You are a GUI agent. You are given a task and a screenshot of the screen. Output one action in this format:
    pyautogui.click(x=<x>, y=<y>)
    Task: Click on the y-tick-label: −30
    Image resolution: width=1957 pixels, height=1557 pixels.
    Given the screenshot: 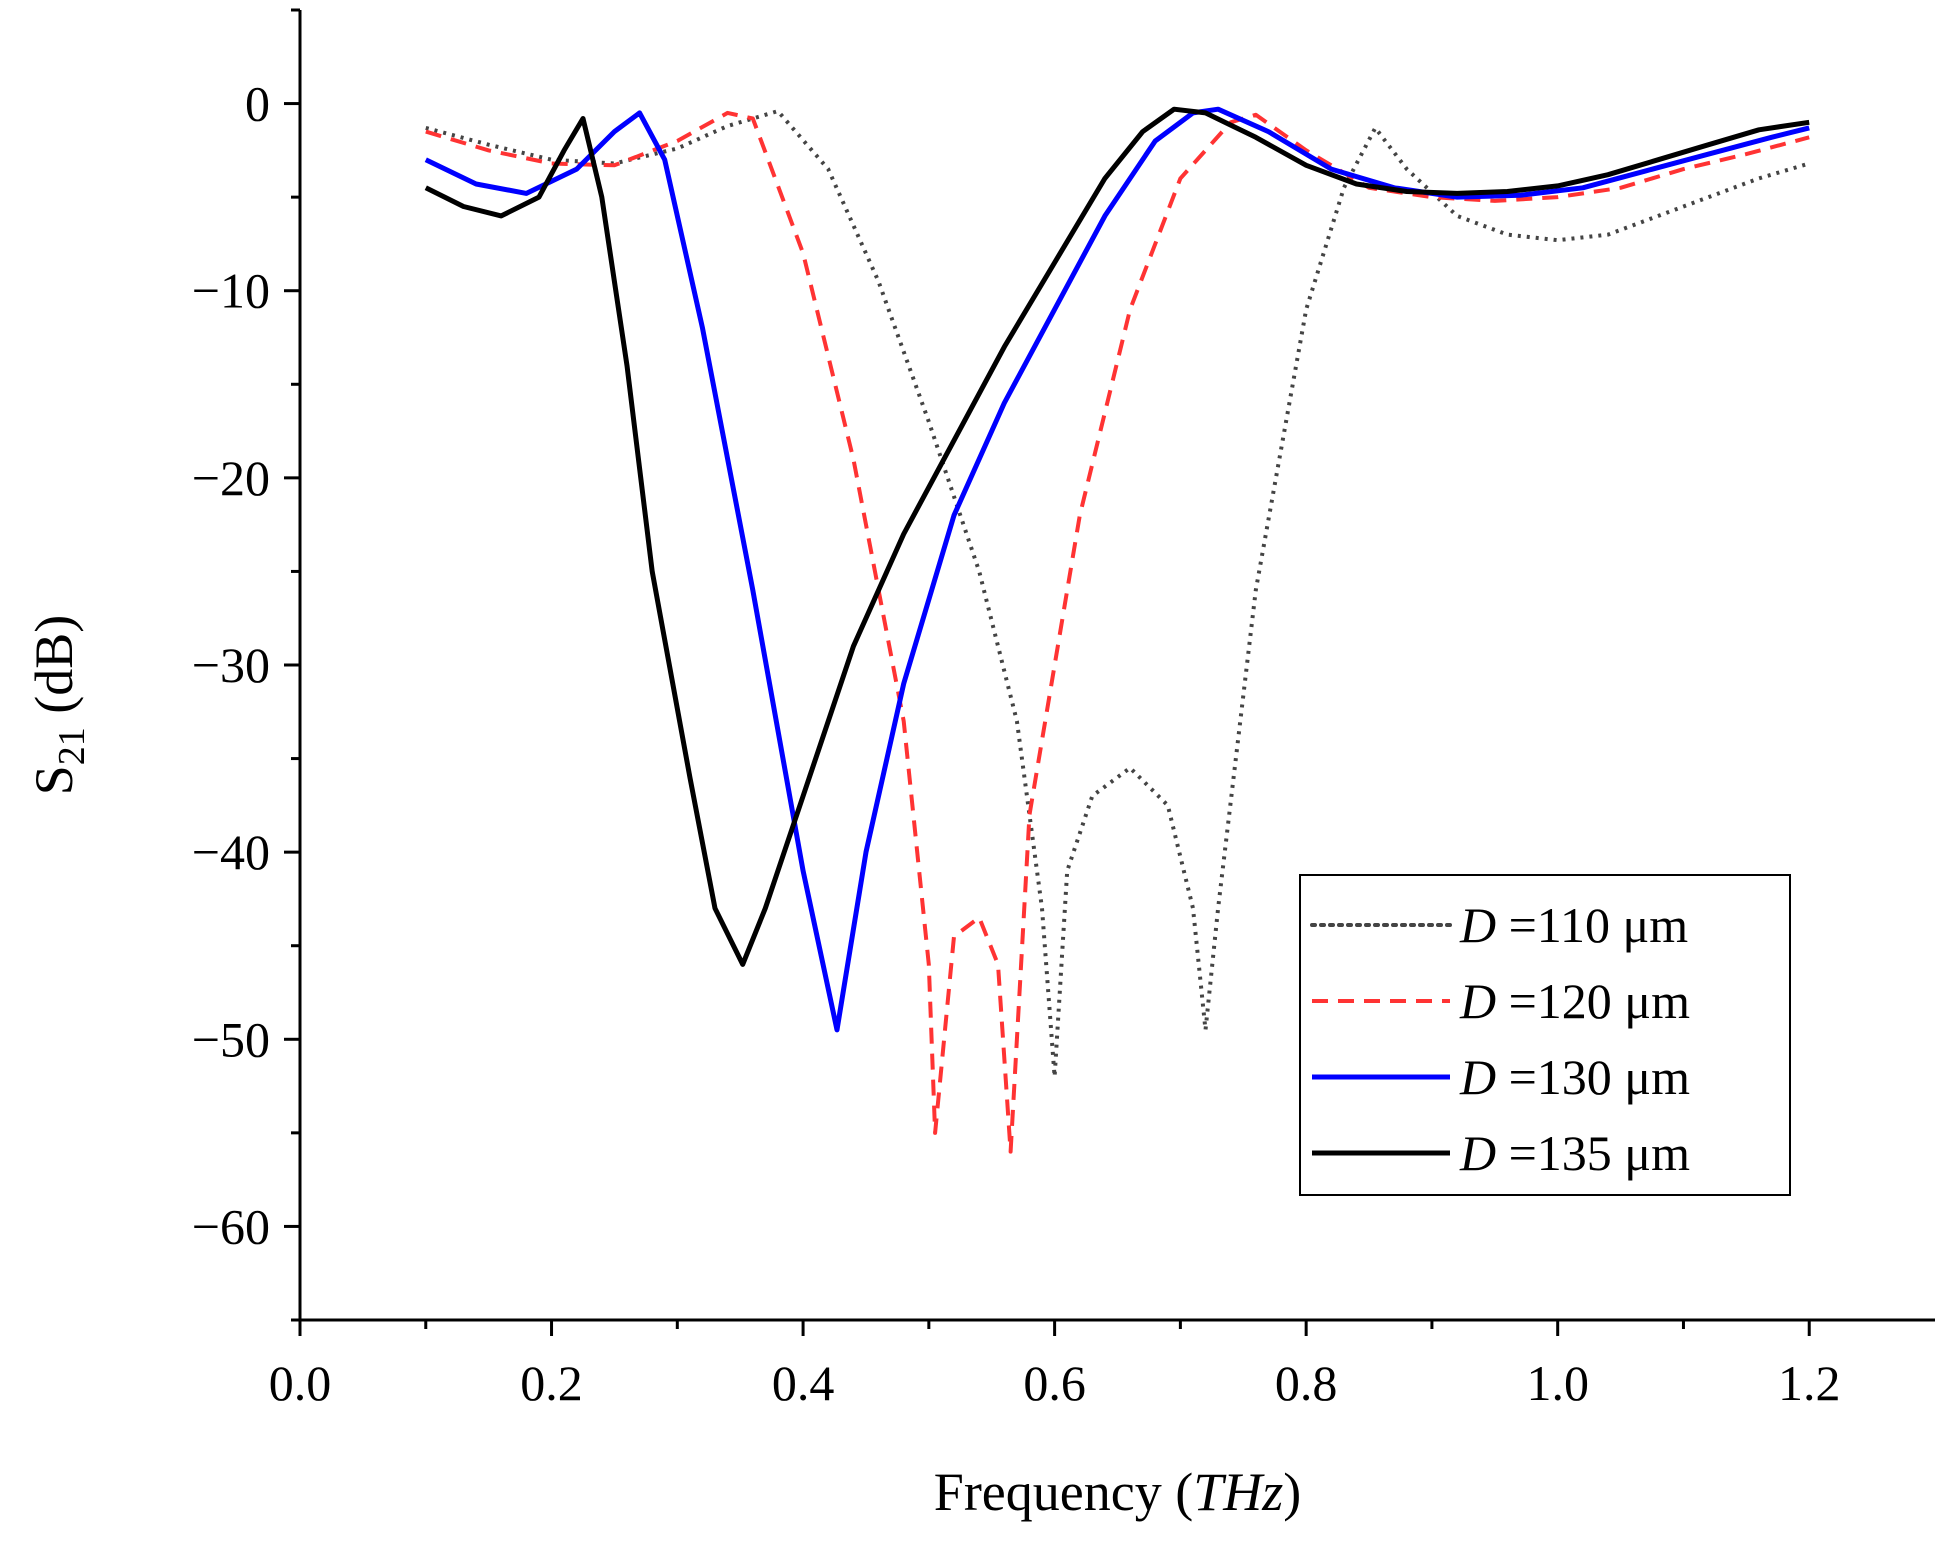 What is the action you would take?
    pyautogui.click(x=231, y=665)
    